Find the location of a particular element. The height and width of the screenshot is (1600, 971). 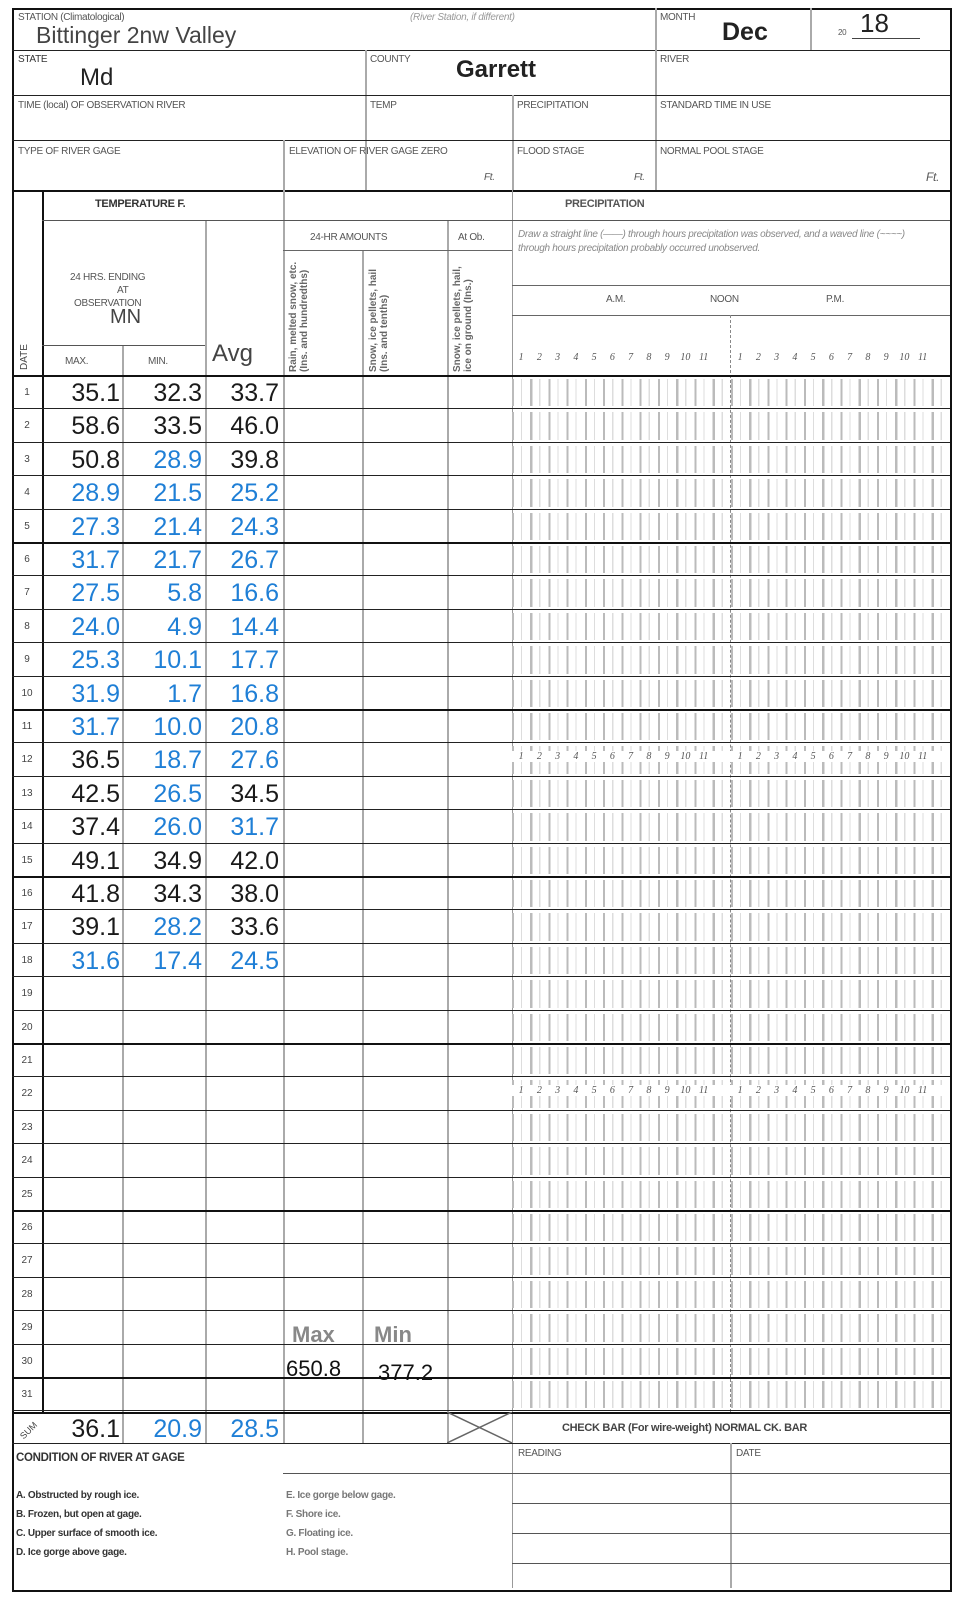

max-temp-cell: 31.6 is located at coordinates (95, 960).